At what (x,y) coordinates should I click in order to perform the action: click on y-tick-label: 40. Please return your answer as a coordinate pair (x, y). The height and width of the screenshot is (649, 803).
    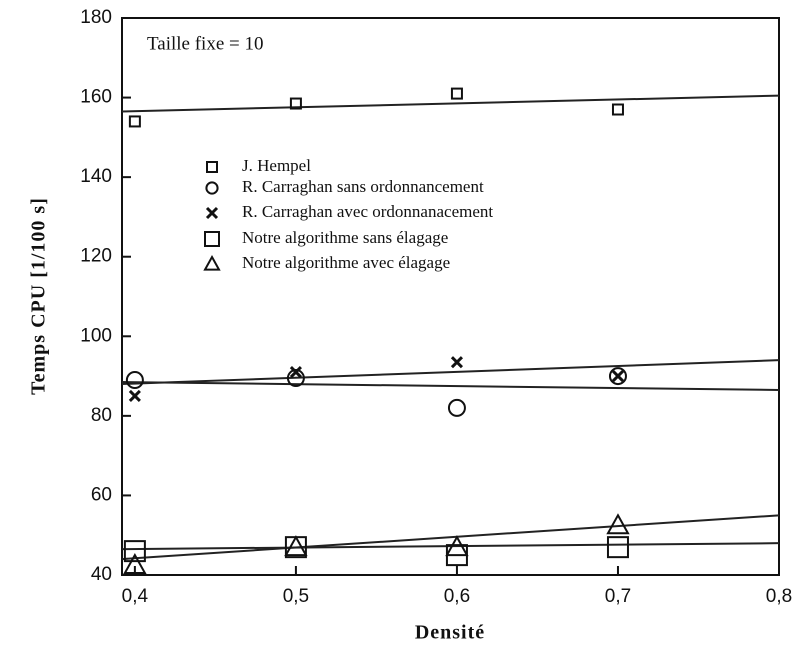
    Looking at the image, I should click on (101, 574).